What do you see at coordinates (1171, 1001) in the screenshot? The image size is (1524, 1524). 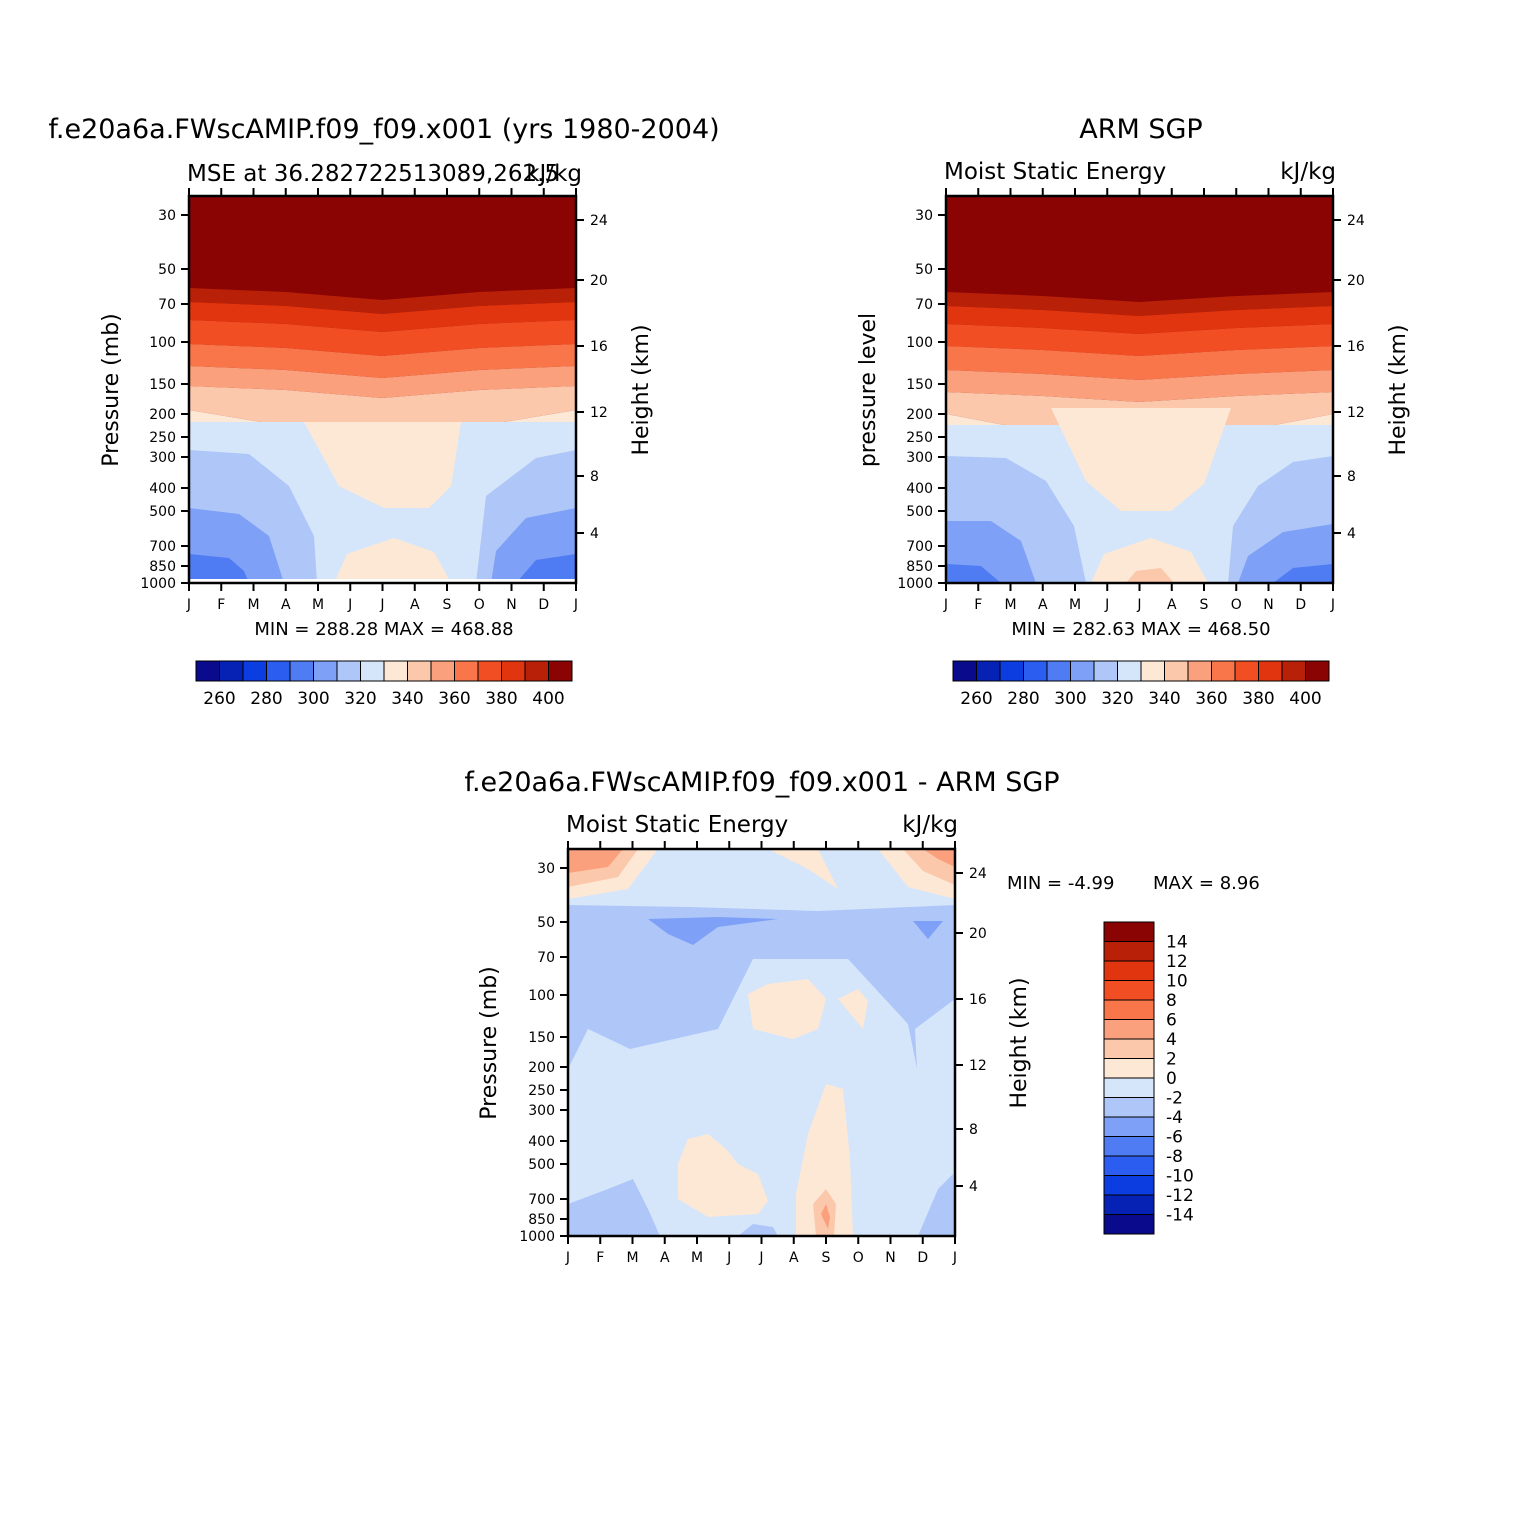 I see `colorbar-label: 8` at bounding box center [1171, 1001].